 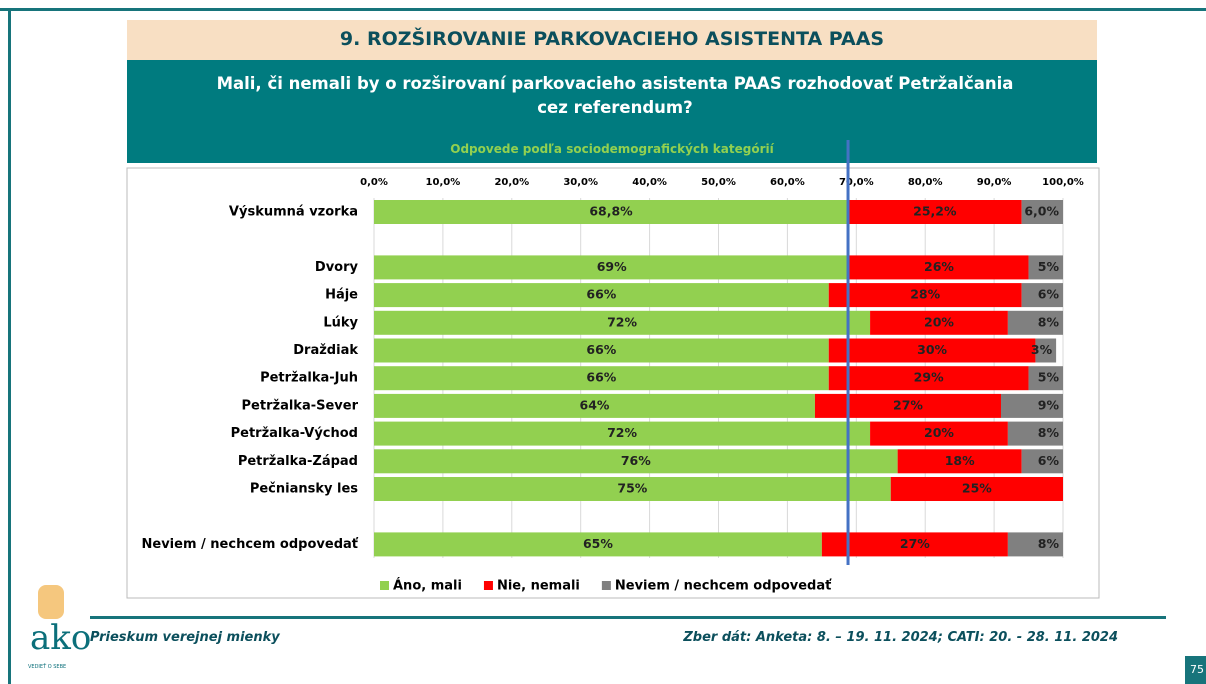 What do you see at coordinates (1049, 404) in the screenshot?
I see `value-label: 9%` at bounding box center [1049, 404].